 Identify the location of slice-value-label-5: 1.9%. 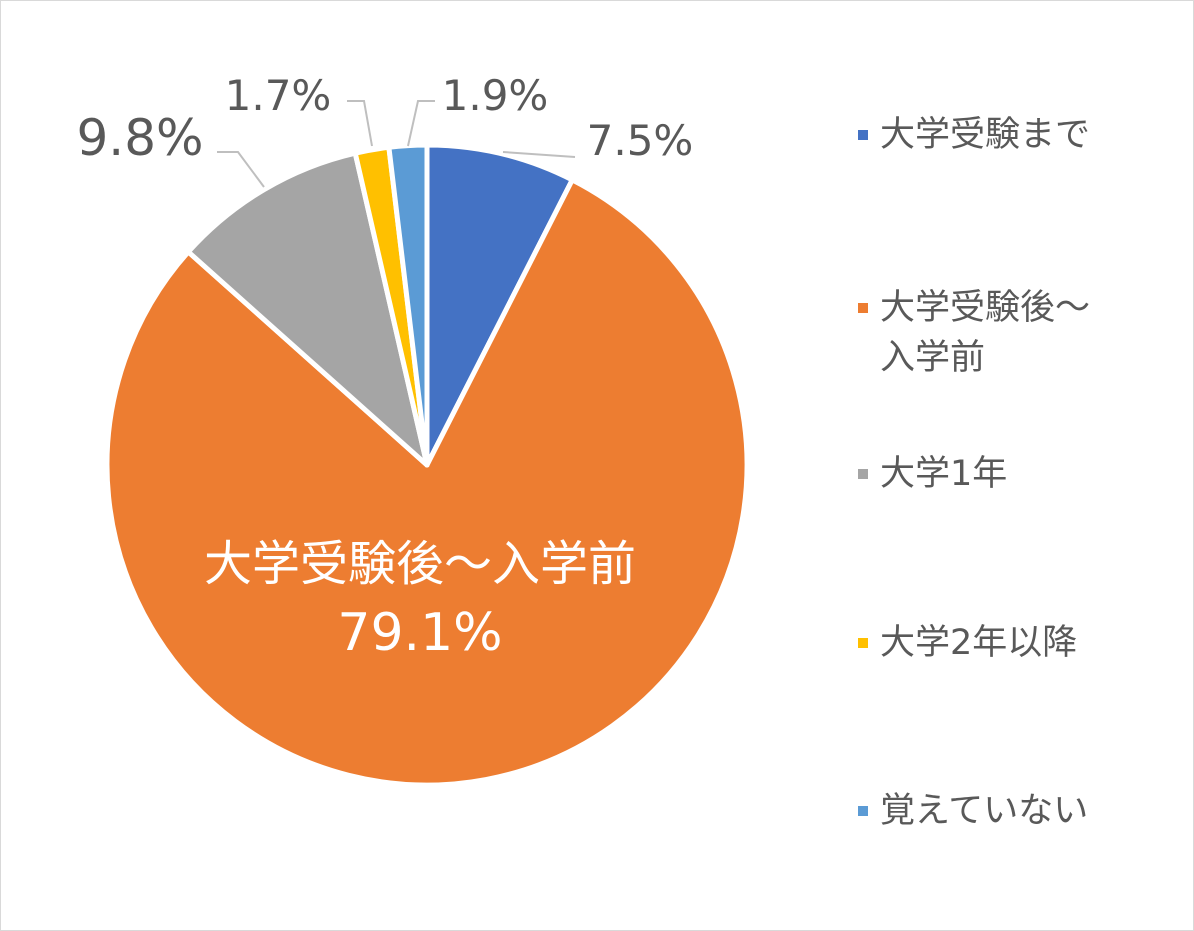
(495, 95).